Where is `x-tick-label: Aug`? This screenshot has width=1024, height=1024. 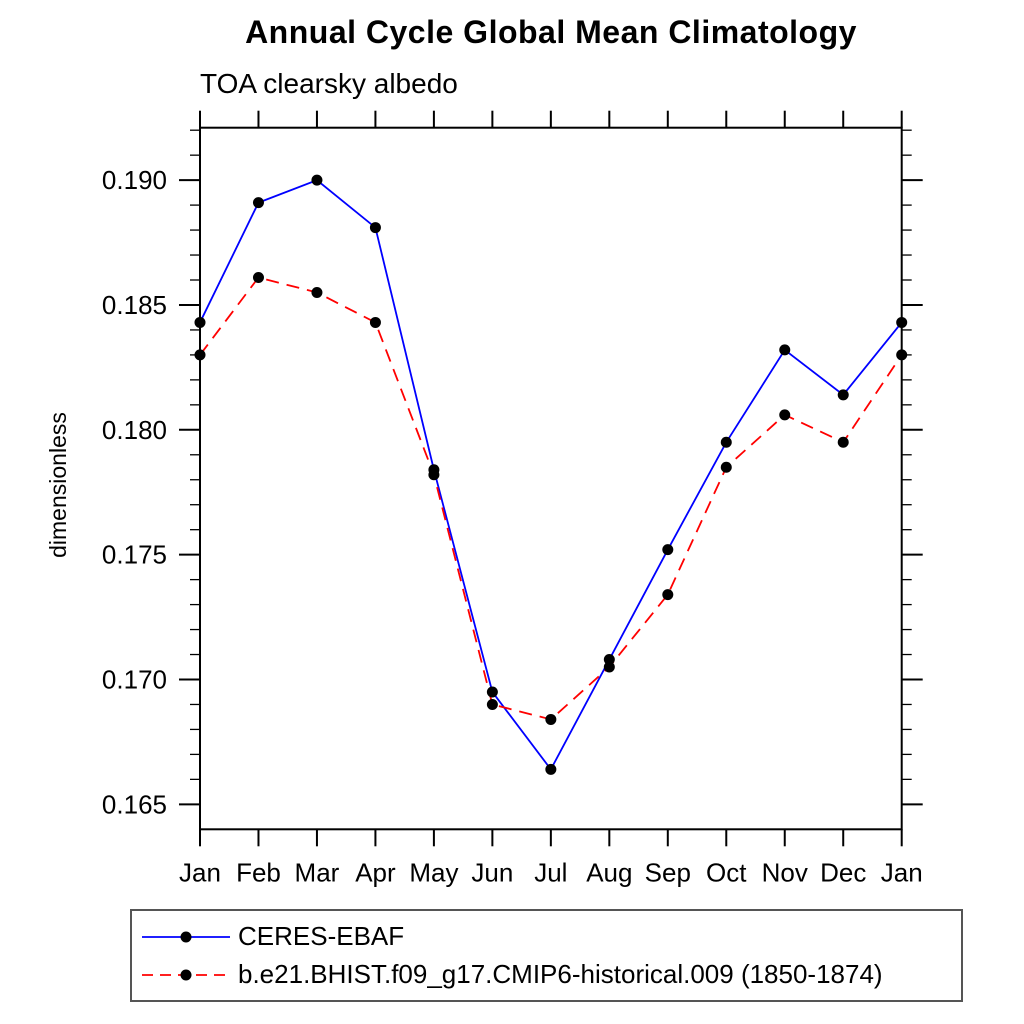
x-tick-label: Aug is located at coordinates (609, 872).